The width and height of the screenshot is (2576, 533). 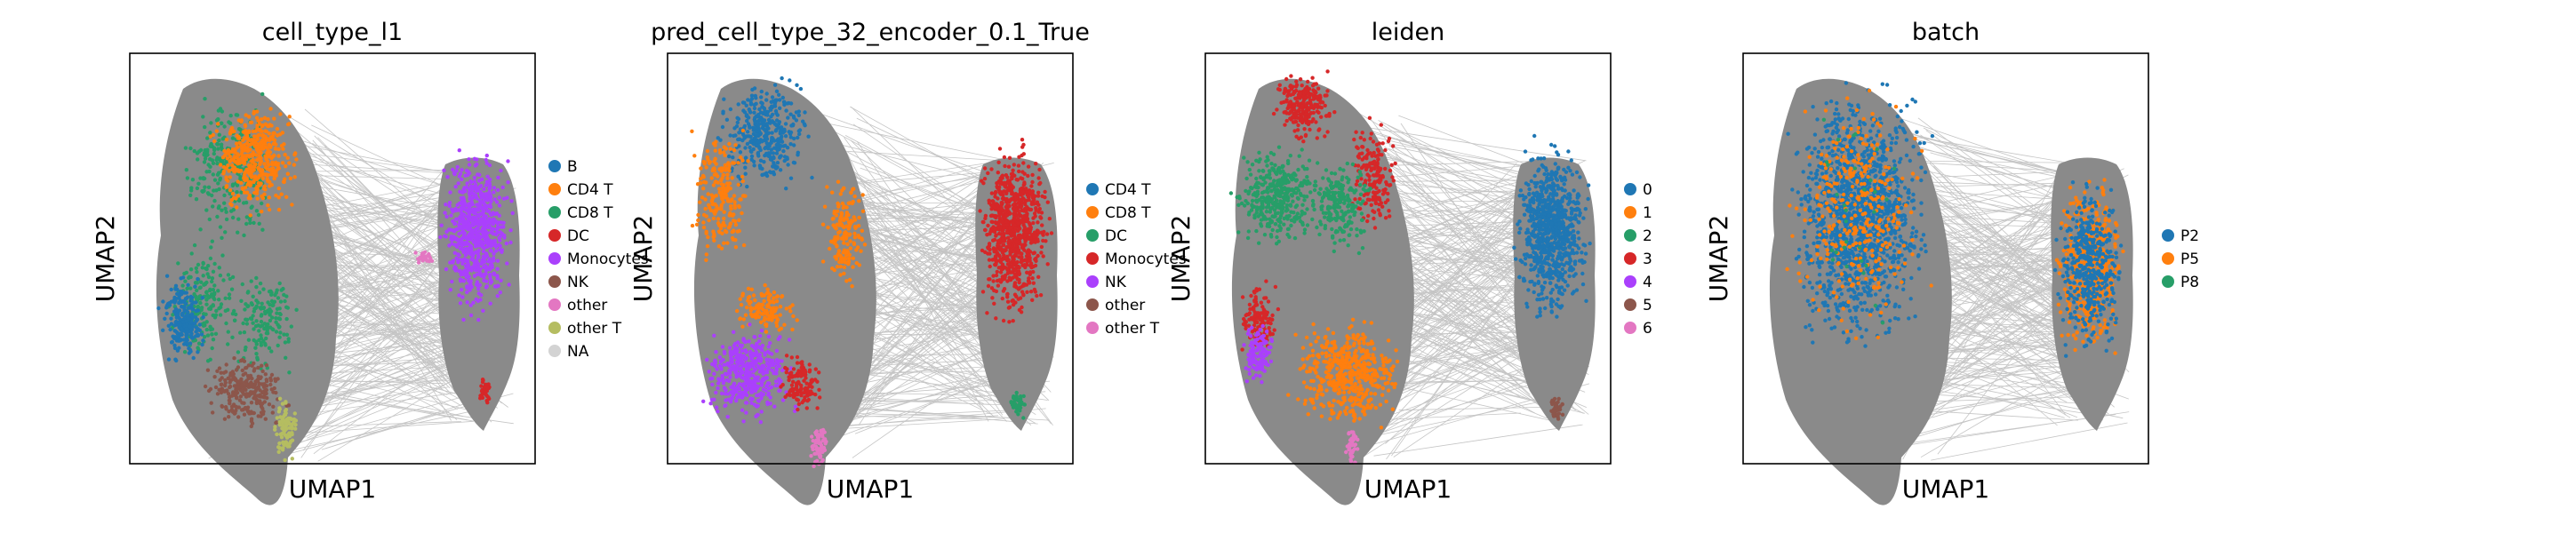 I want to click on legend-label: B, so click(x=572, y=167).